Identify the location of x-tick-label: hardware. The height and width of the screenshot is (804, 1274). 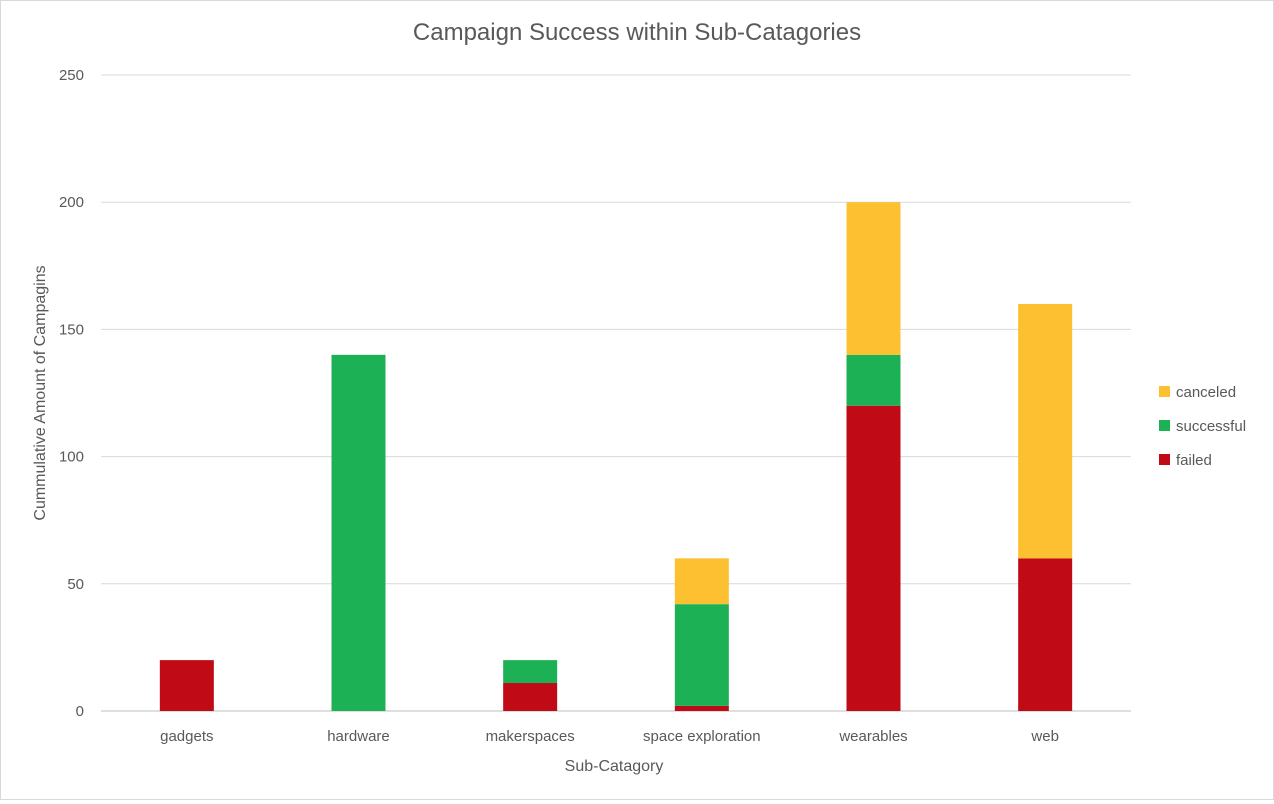
(358, 736).